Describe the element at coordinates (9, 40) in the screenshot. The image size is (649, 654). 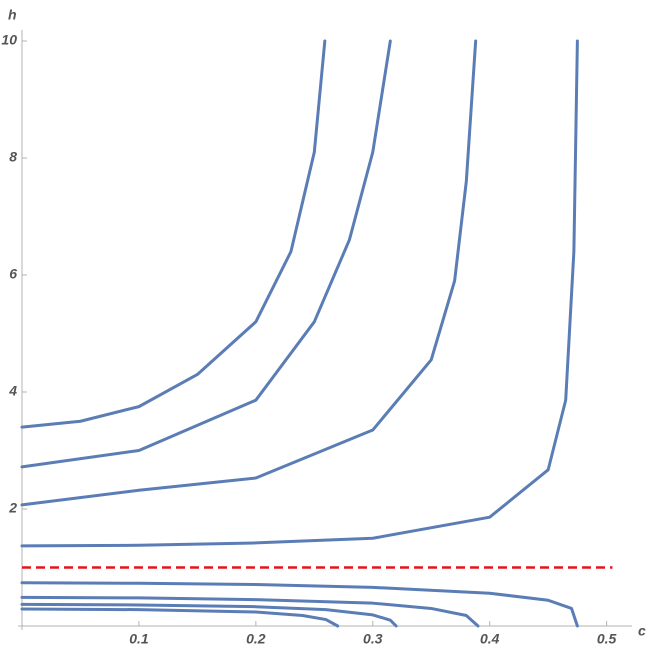
I see `y-tick-label: 10` at that location.